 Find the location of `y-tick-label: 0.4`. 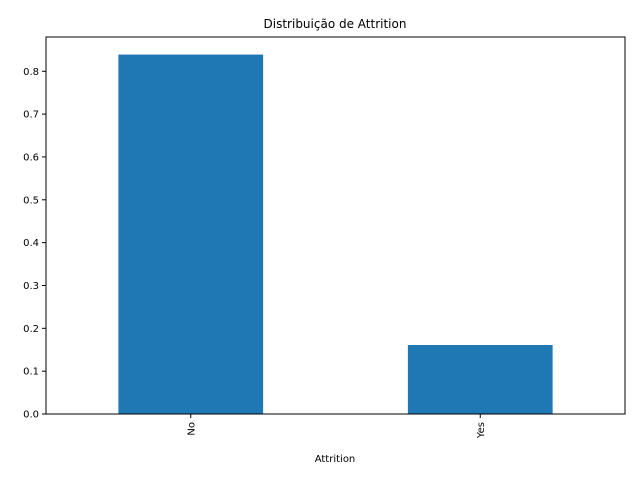

y-tick-label: 0.4 is located at coordinates (31, 243).